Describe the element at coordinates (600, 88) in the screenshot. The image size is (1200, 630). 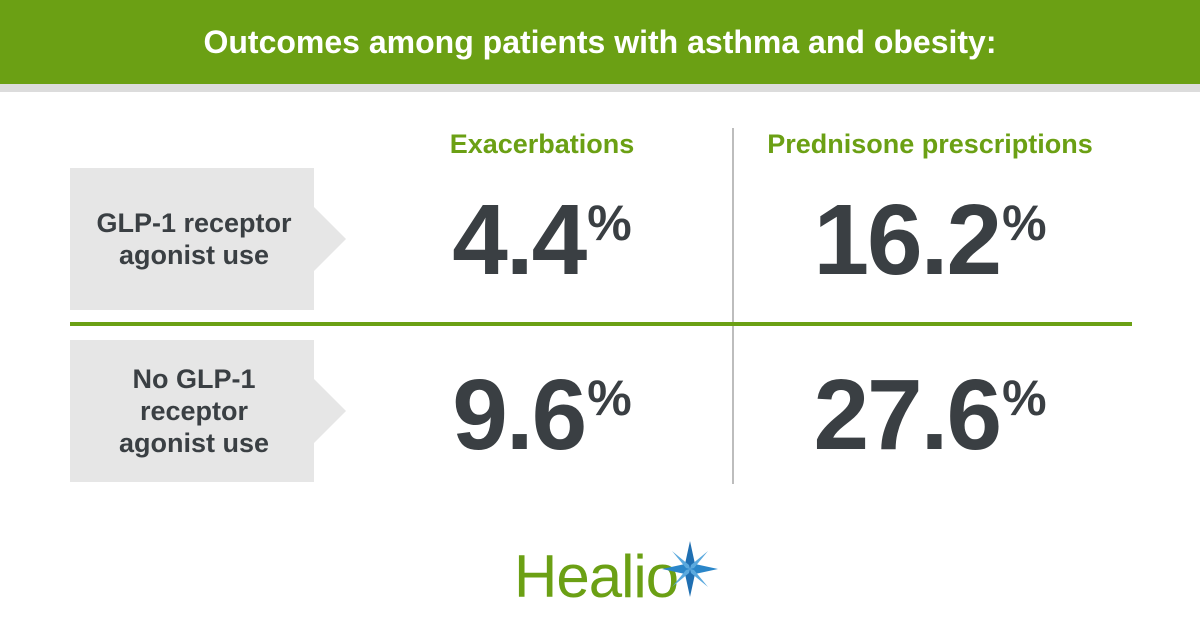
I see `header-shadow` at that location.